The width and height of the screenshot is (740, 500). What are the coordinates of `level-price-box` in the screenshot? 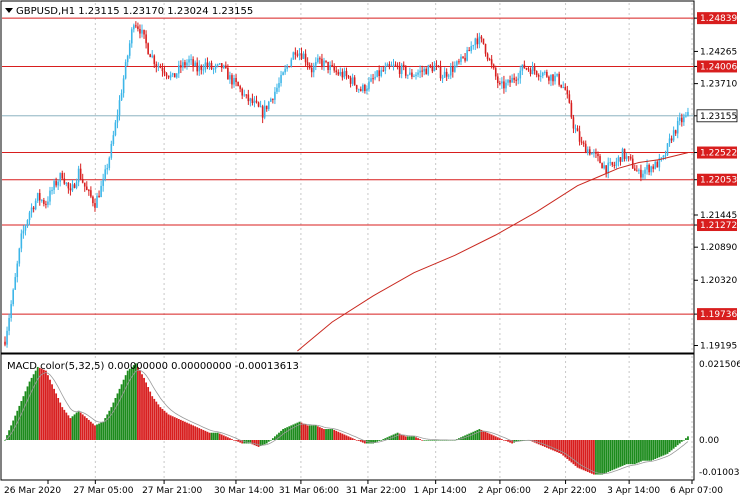 It's located at (717, 225).